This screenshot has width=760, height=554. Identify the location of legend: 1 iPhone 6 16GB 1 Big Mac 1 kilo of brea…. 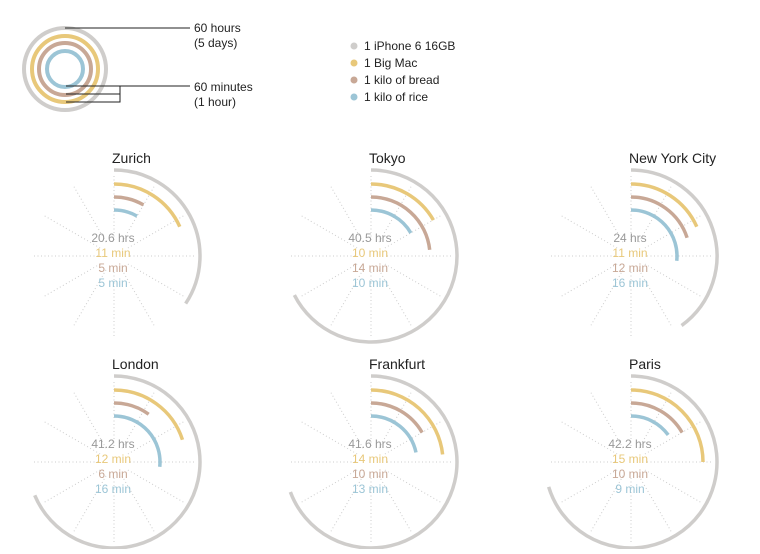
(402, 71).